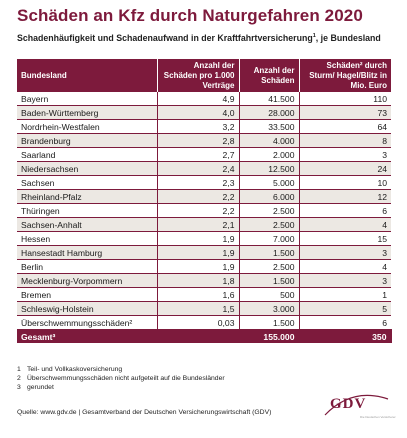 The height and width of the screenshot is (438, 407). Describe the element at coordinates (348, 38) in the screenshot. I see `subtitle-text-end: , je Bundesland` at that location.